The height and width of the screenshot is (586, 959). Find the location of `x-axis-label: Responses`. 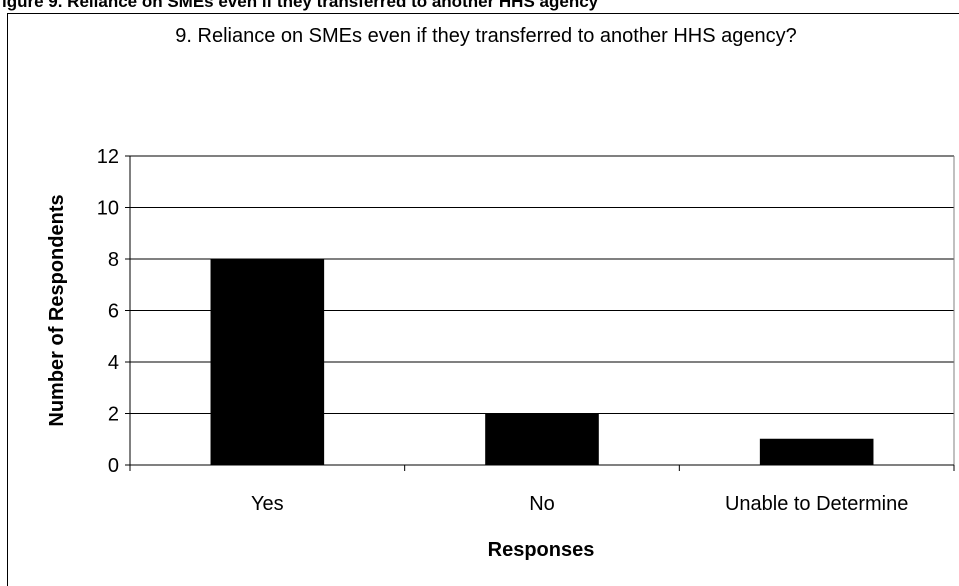

x-axis-label: Responses is located at coordinates (541, 550).